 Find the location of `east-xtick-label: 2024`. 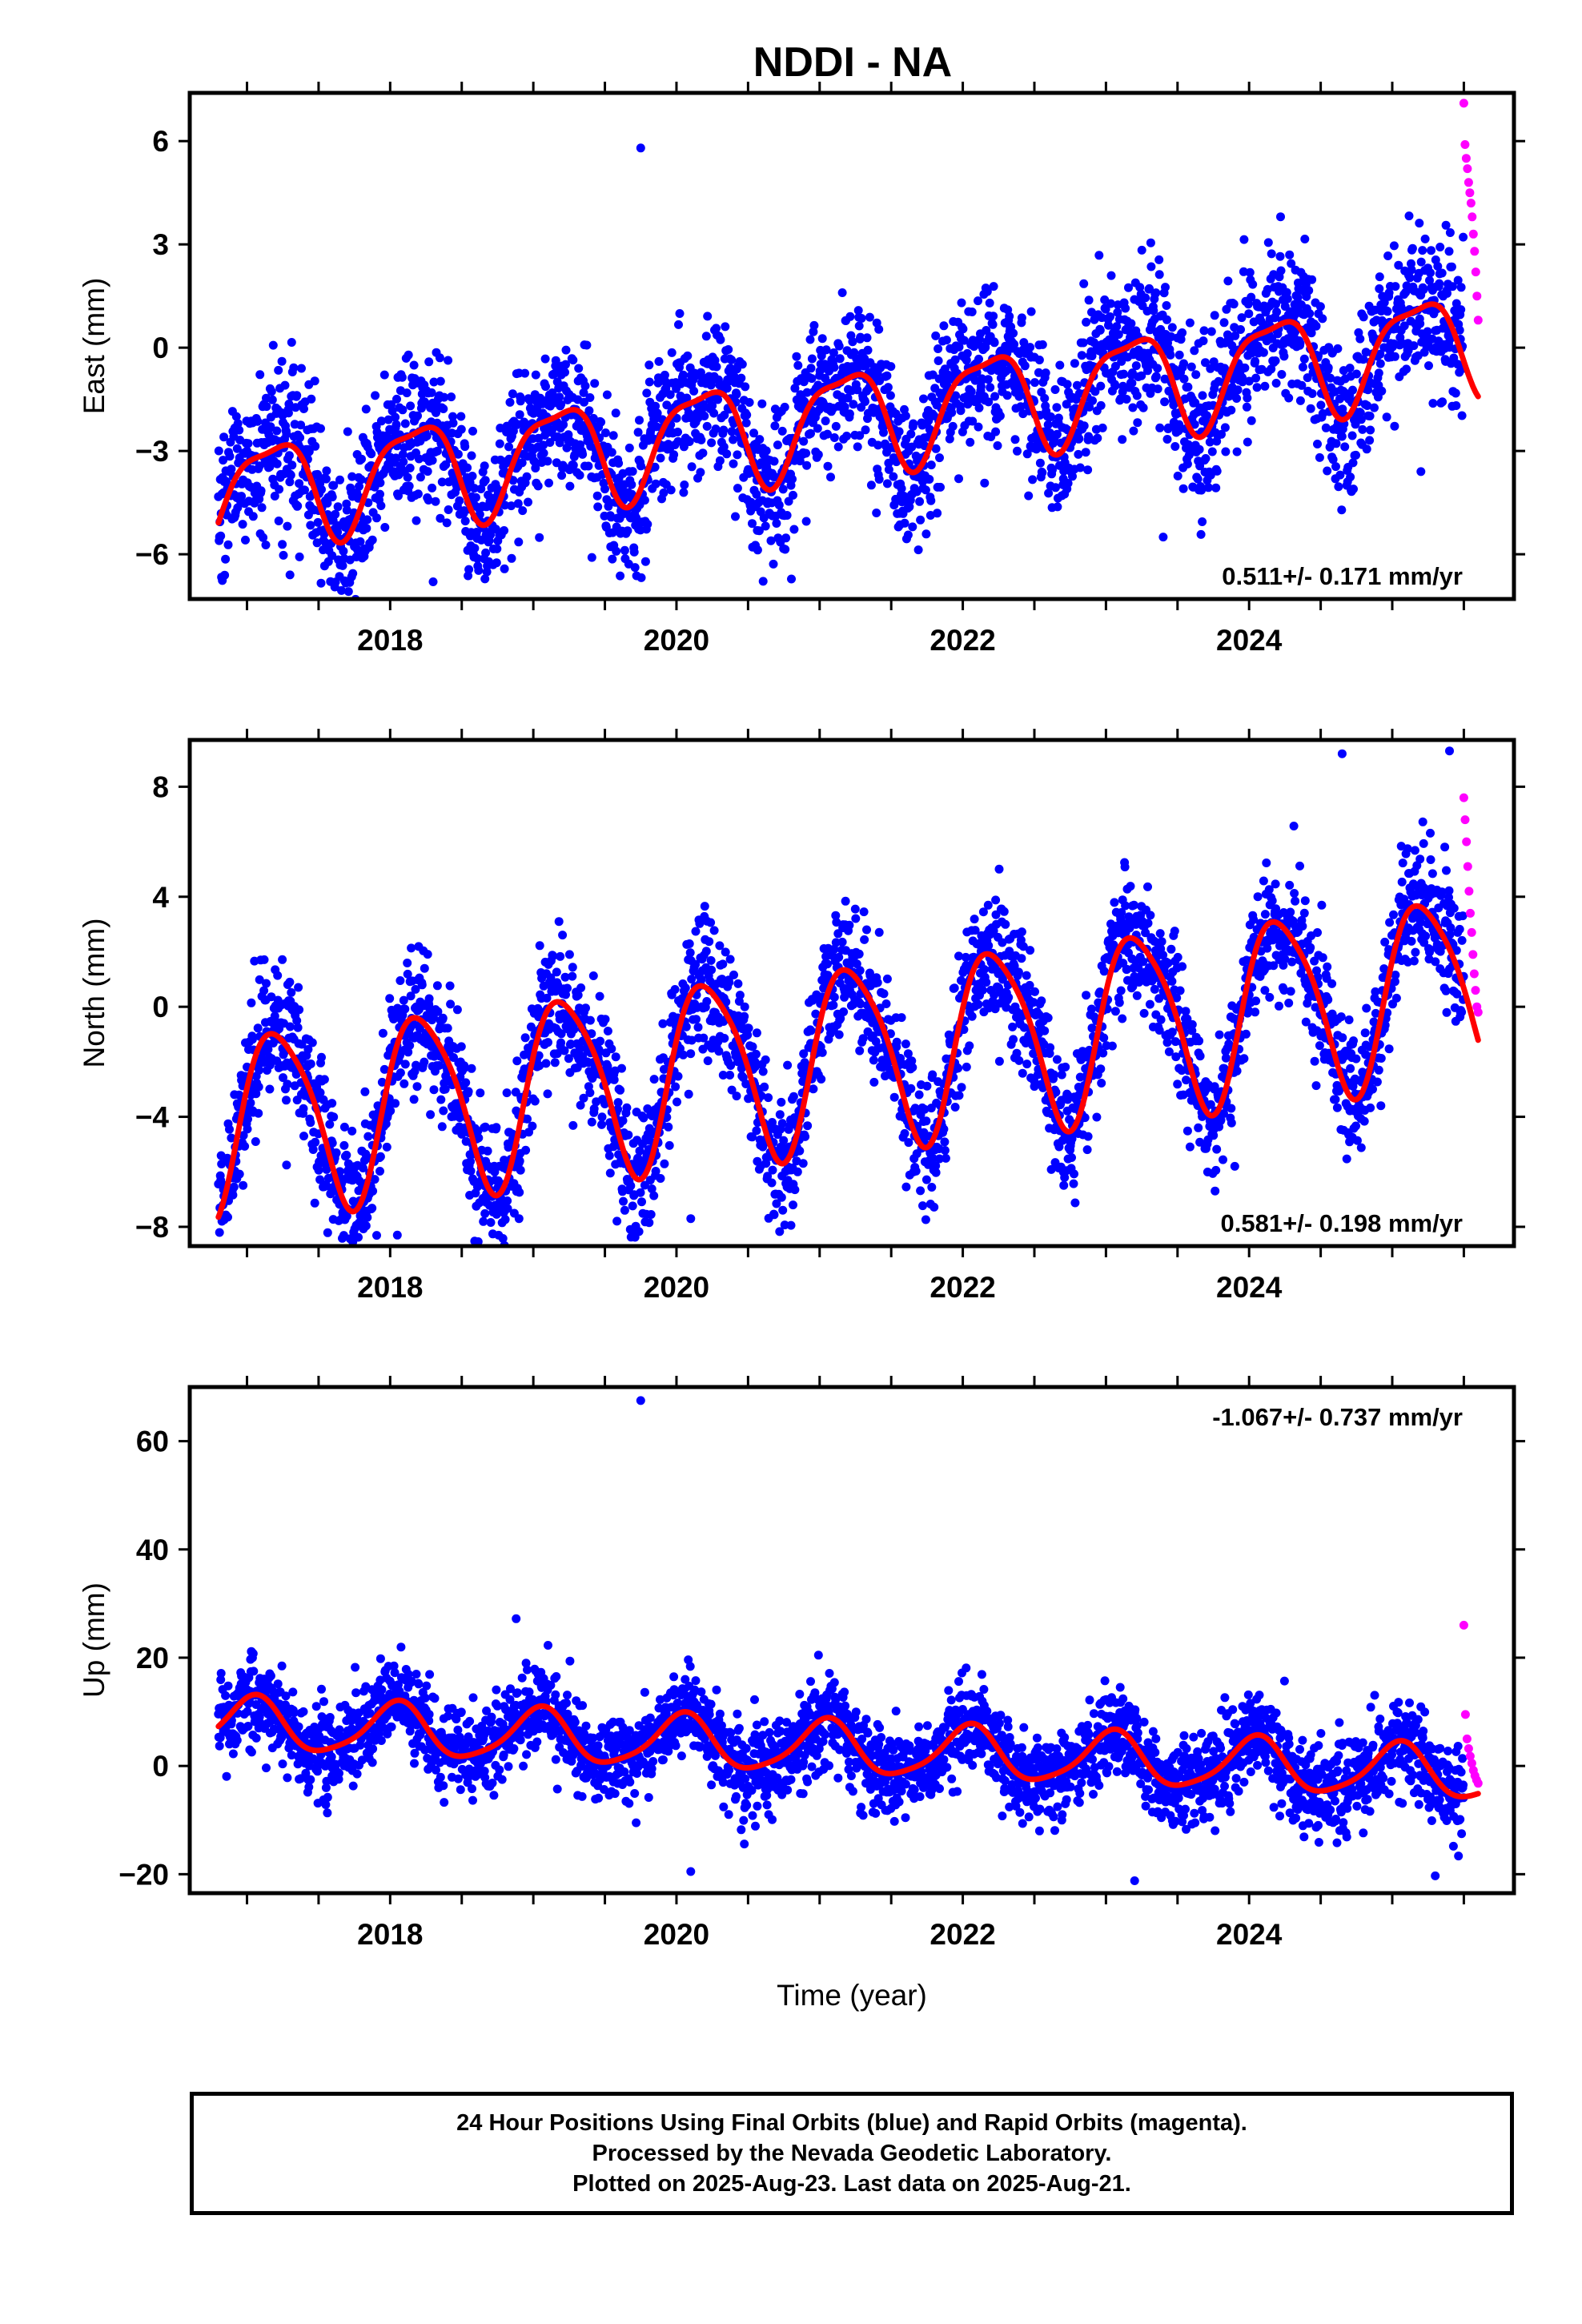

east-xtick-label: 2024 is located at coordinates (1249, 640).